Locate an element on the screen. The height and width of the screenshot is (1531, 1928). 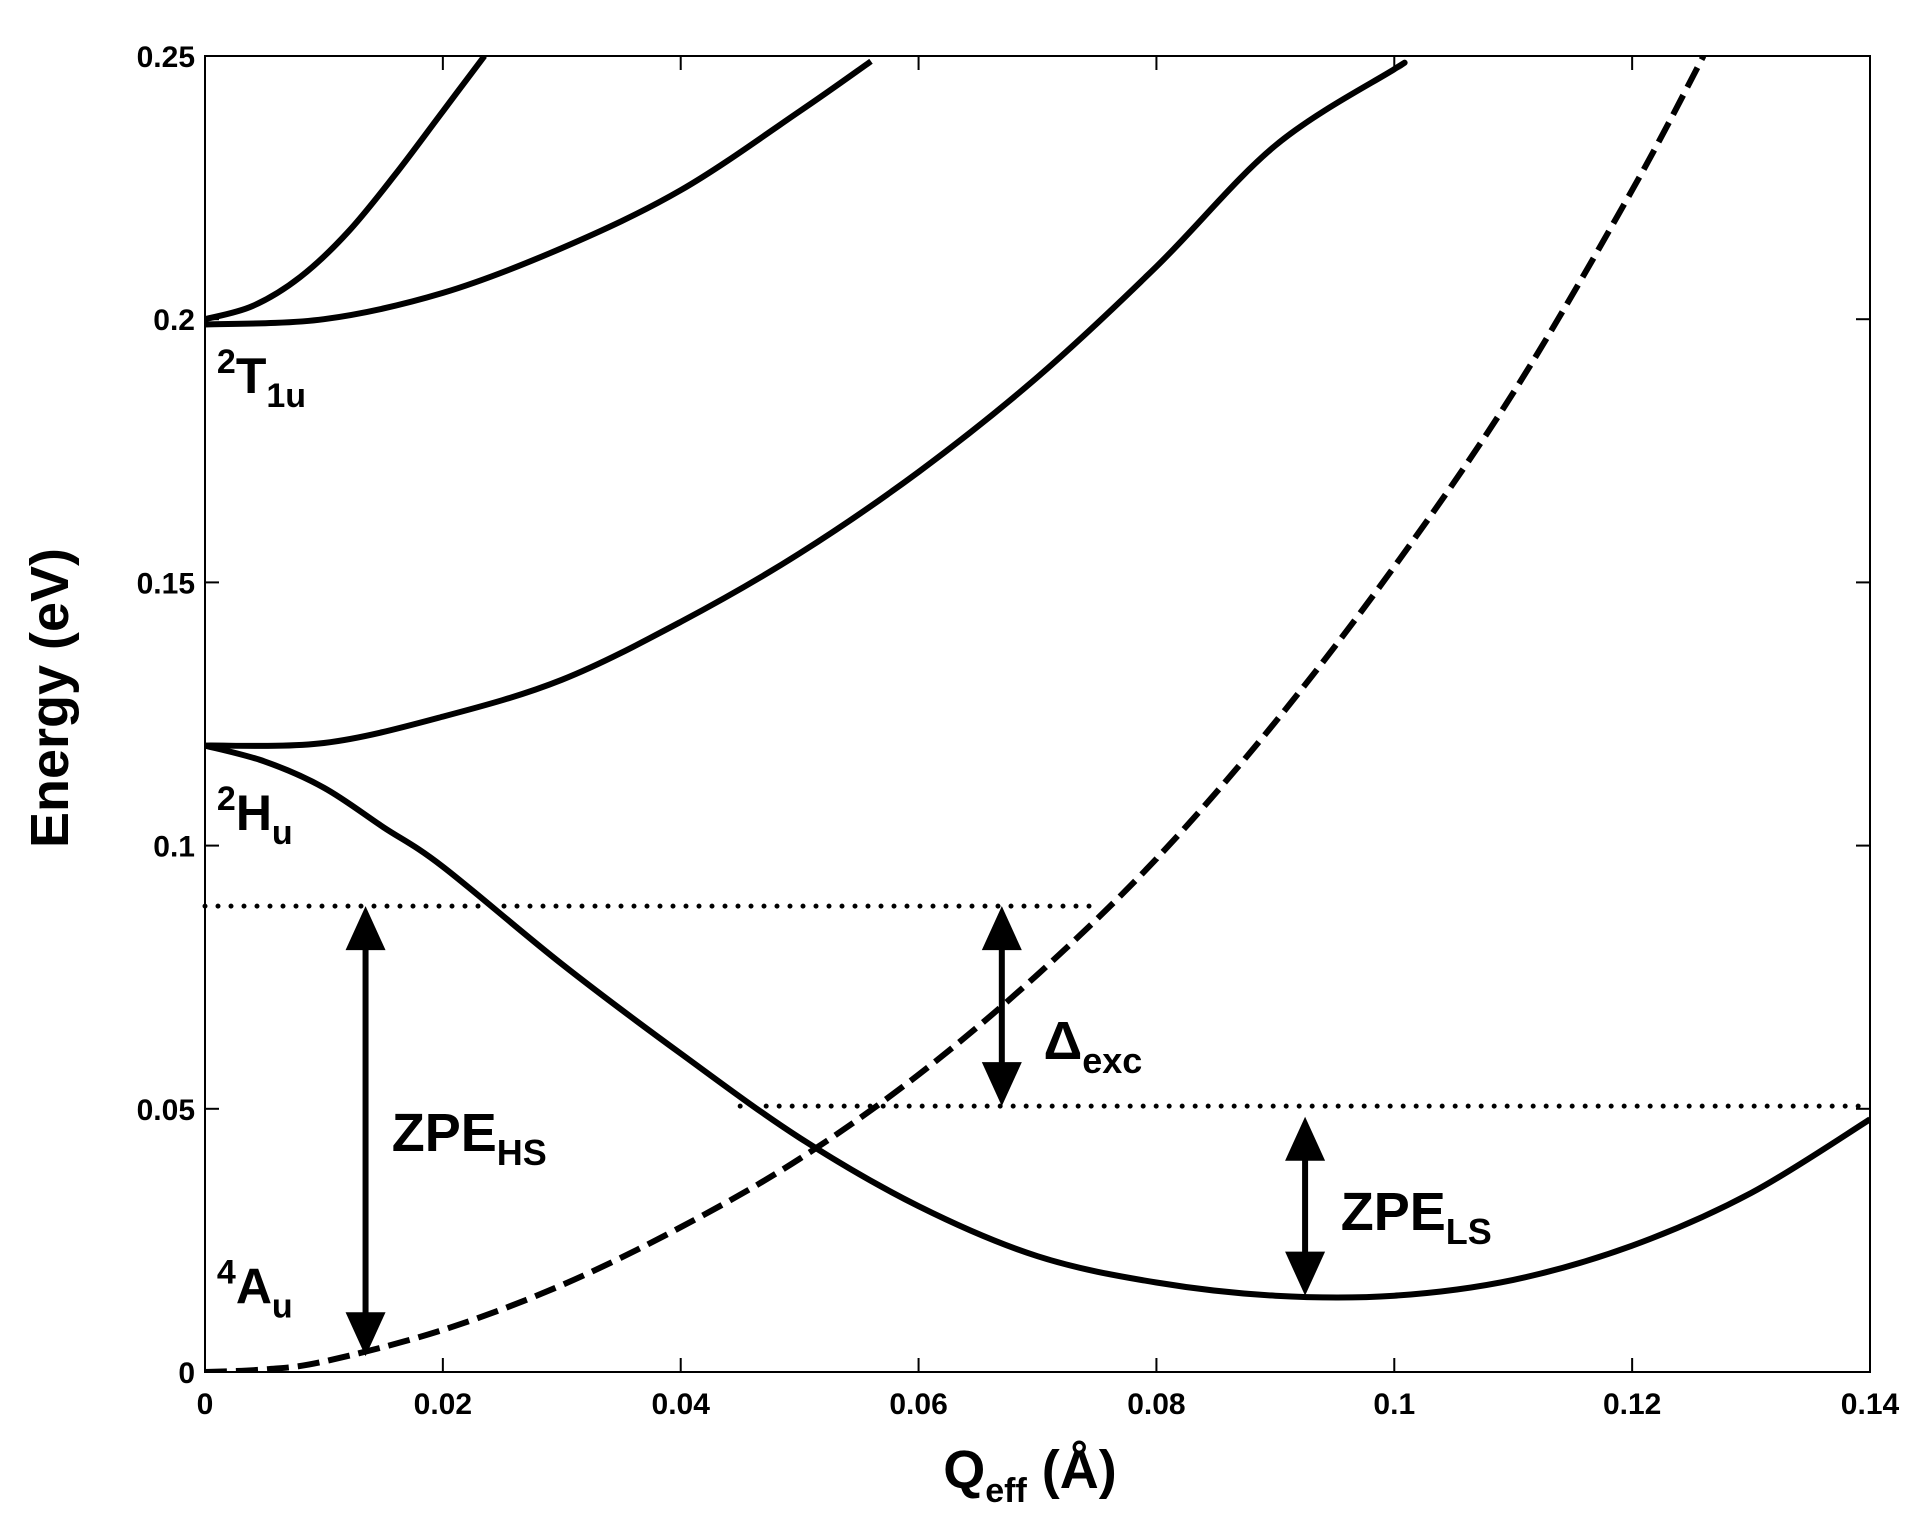
annotation-main: Δ is located at coordinates (1062, 1041).